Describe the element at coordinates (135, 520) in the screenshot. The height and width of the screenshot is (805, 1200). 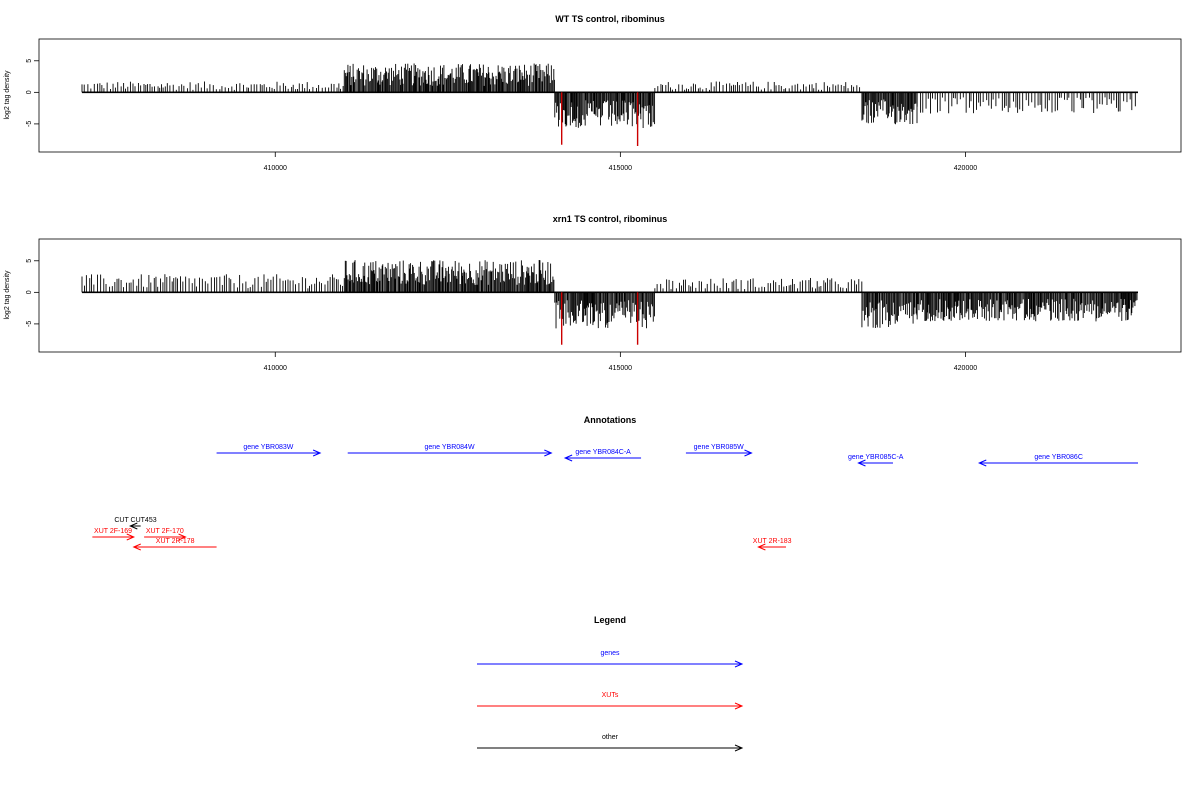
I see `feature-label: CUT CUT453` at that location.